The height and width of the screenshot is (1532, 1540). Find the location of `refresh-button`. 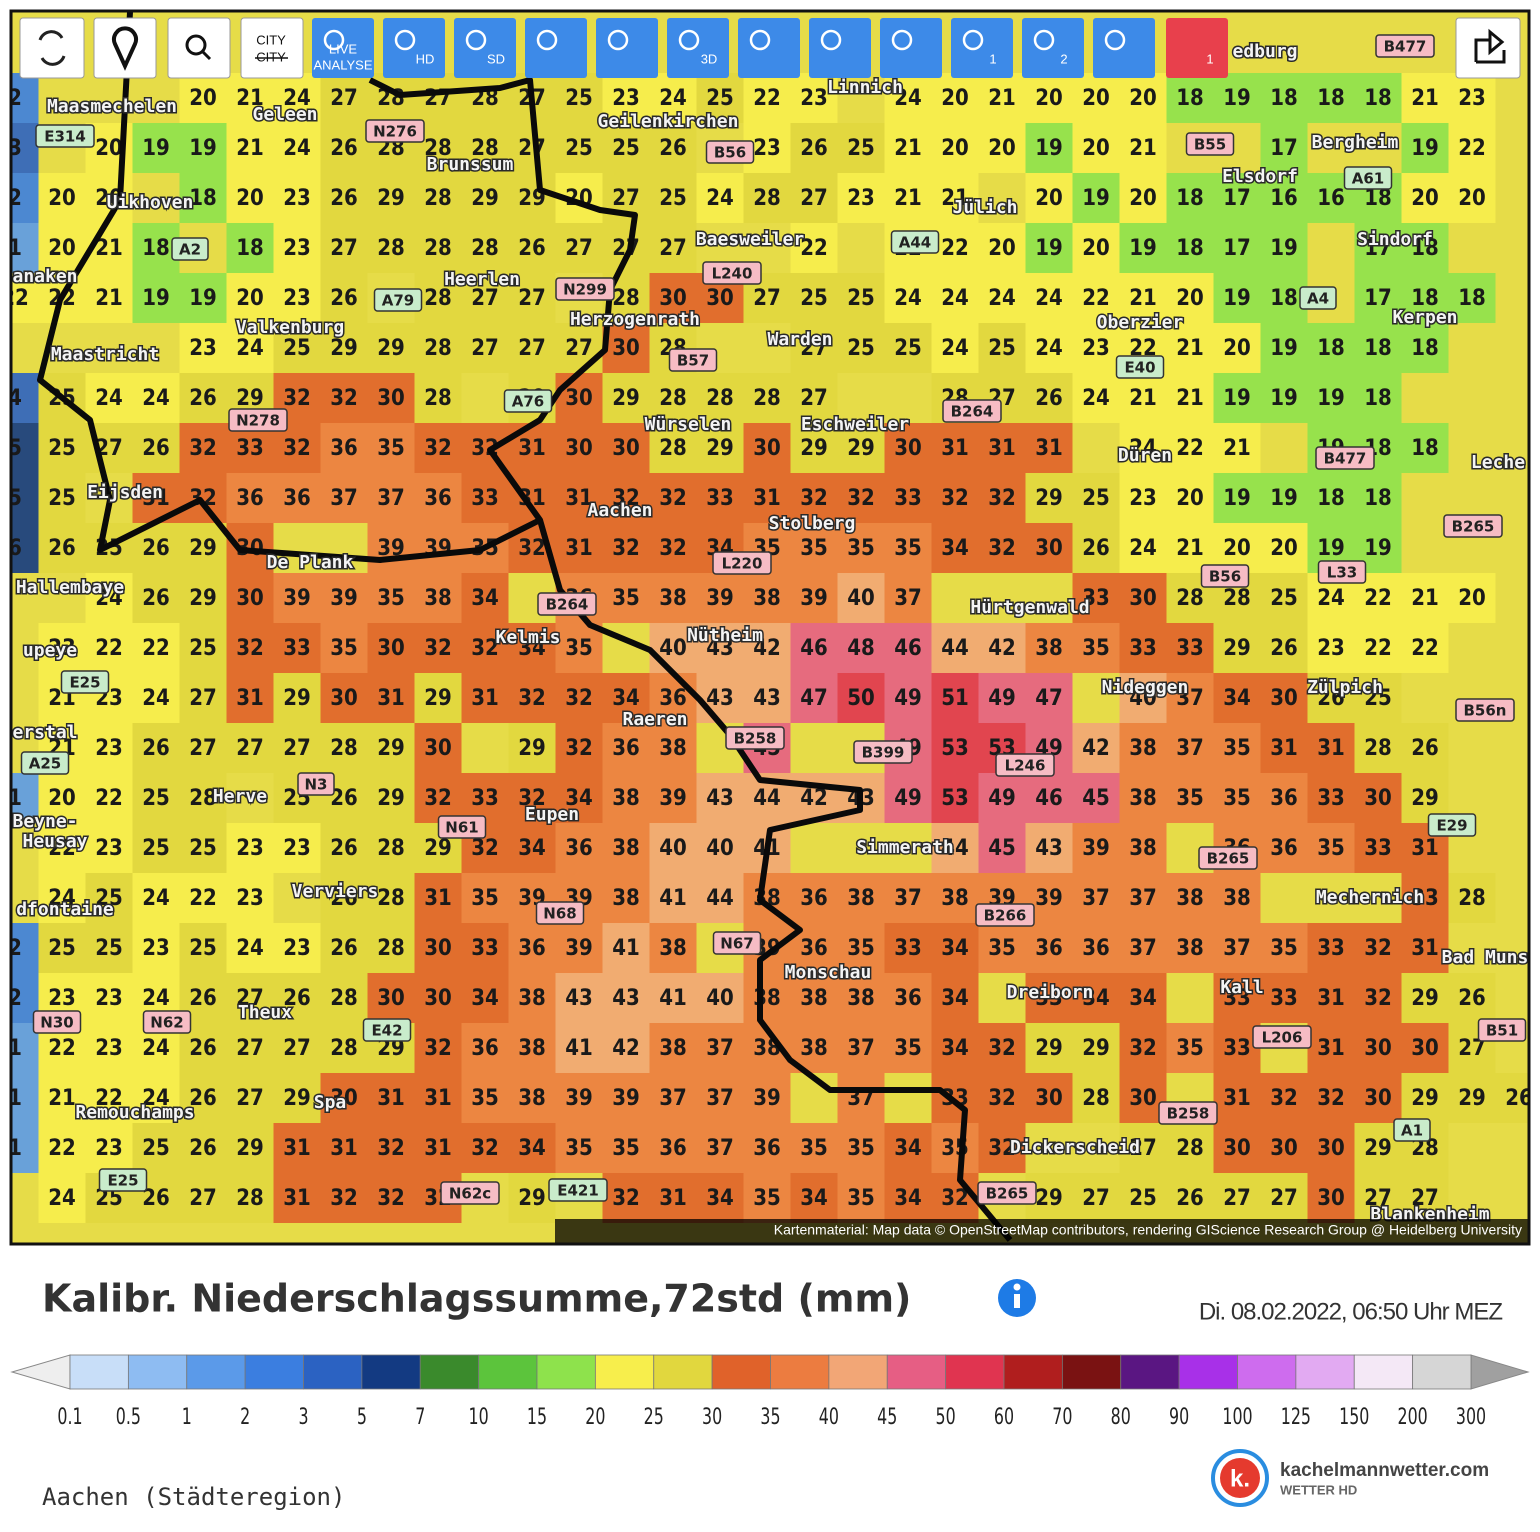

refresh-button is located at coordinates (52, 48).